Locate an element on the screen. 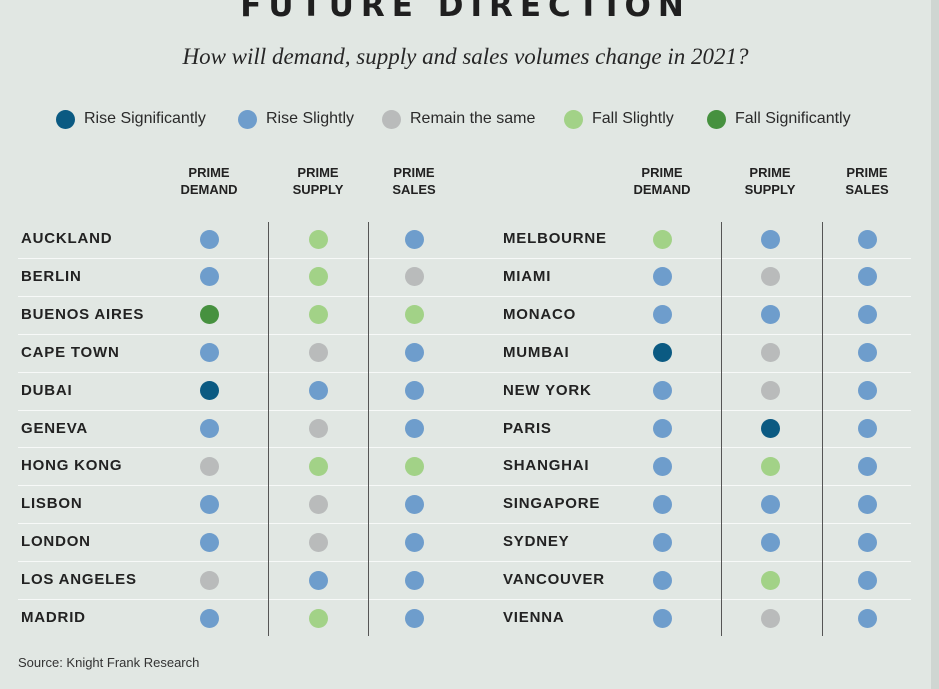  left-header-supply: PRIME SUPPLY is located at coordinates (318, 181).